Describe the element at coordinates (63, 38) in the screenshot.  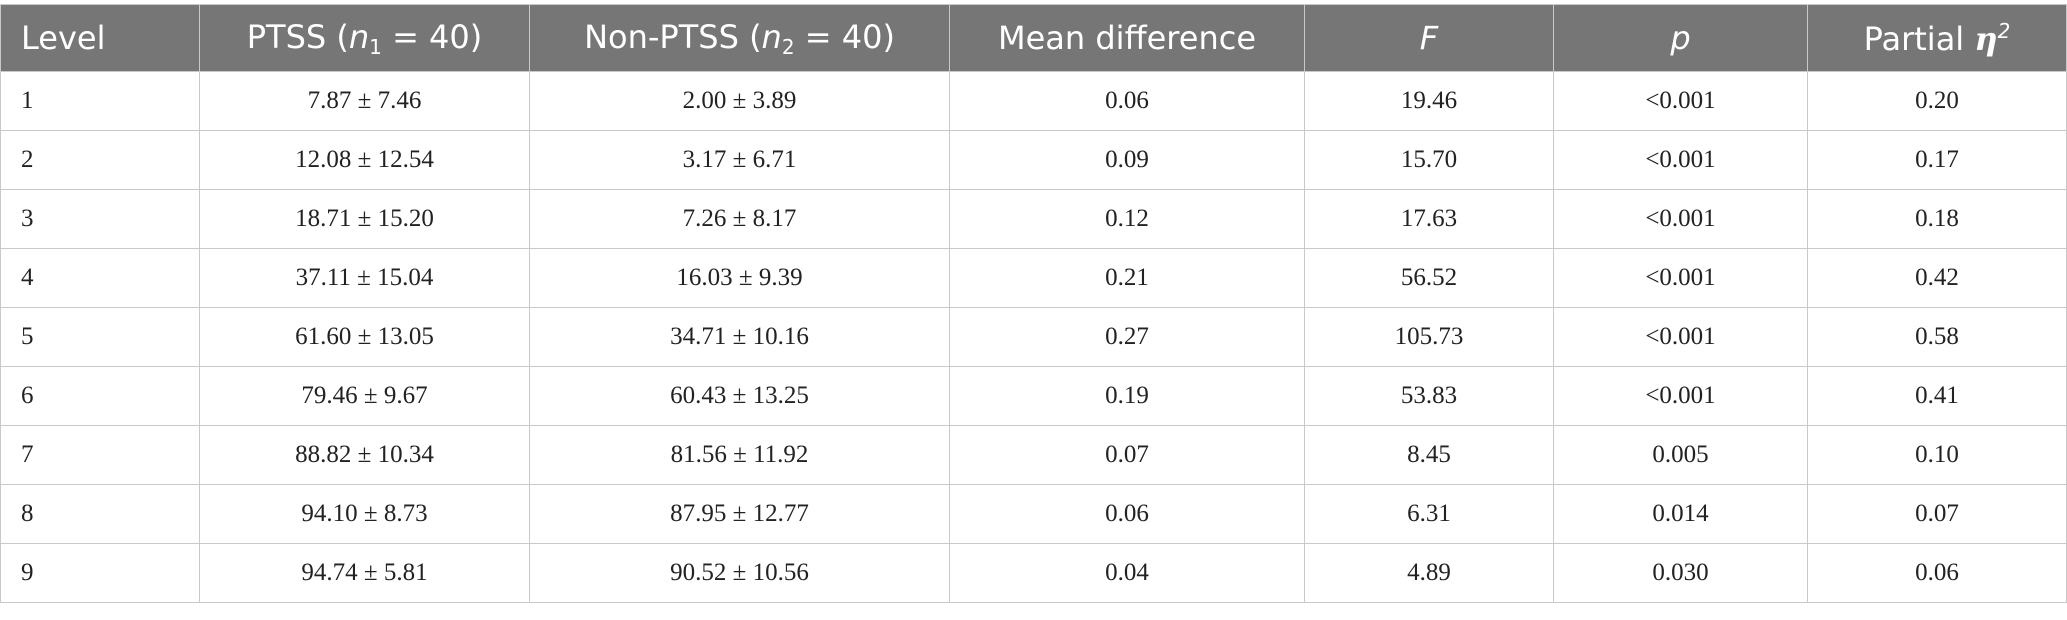
I see `header-text: Level` at that location.